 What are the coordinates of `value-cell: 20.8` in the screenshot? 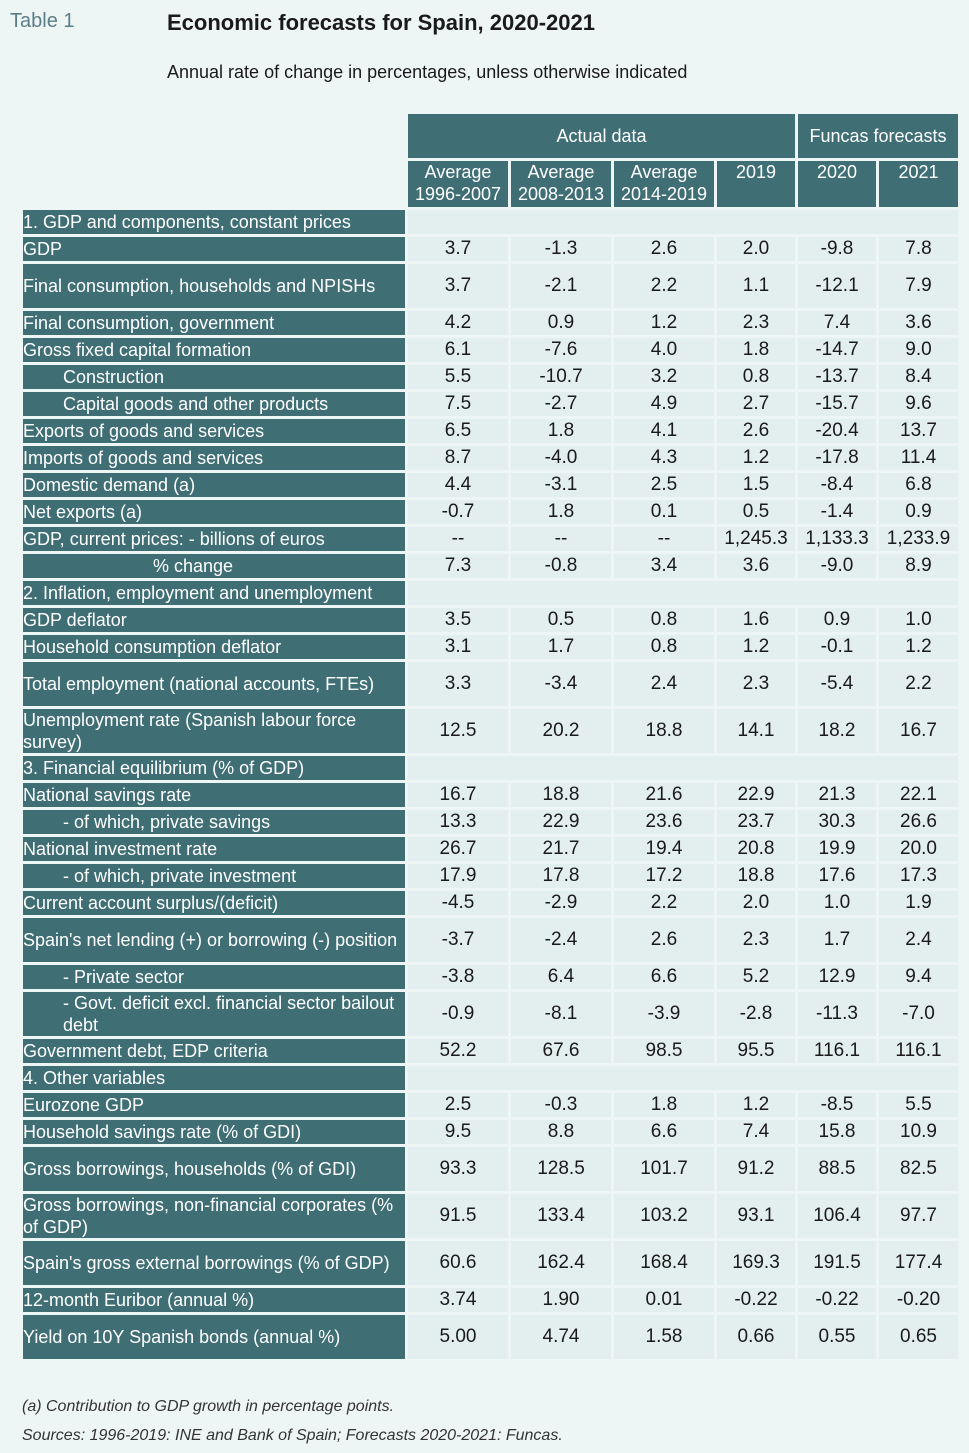 It's located at (756, 849).